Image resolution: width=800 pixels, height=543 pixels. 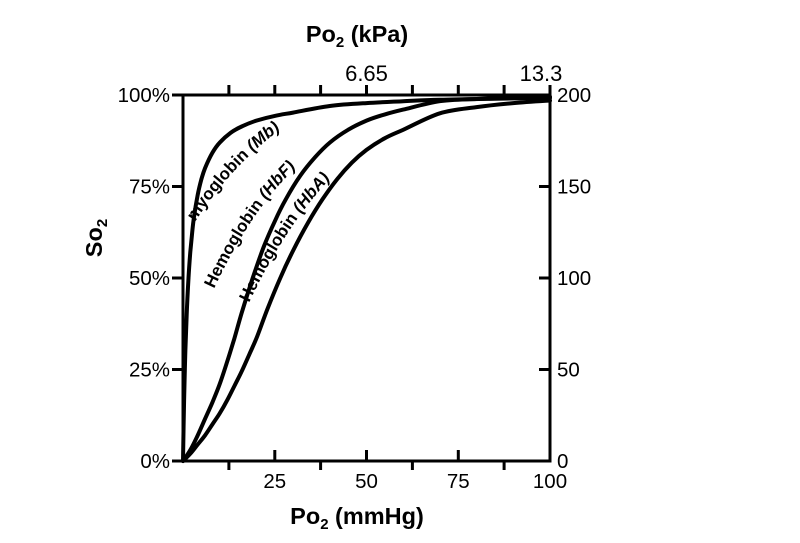 What do you see at coordinates (357, 518) in the screenshot?
I see `bottom-axis-title: Po2 (mmHg)` at bounding box center [357, 518].